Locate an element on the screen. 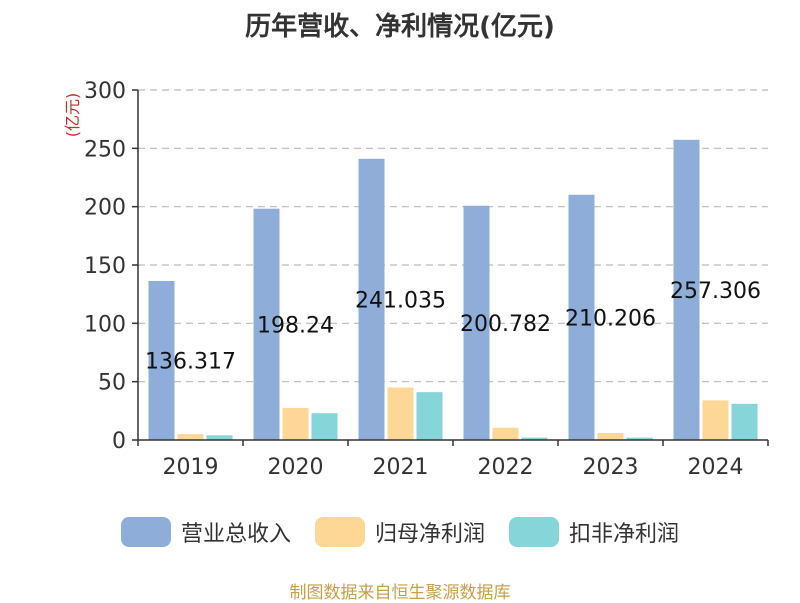  x-tick-label: 2022 is located at coordinates (506, 467).